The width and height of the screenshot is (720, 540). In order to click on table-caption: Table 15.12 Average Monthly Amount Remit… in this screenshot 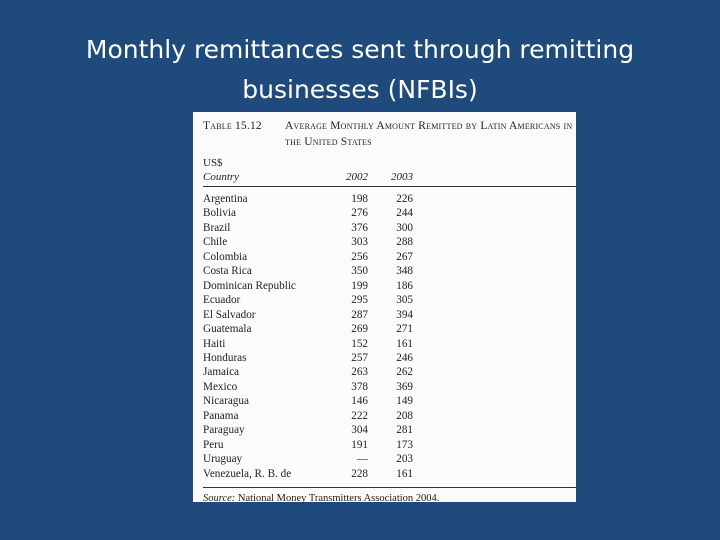, I will do `click(389, 134)`.